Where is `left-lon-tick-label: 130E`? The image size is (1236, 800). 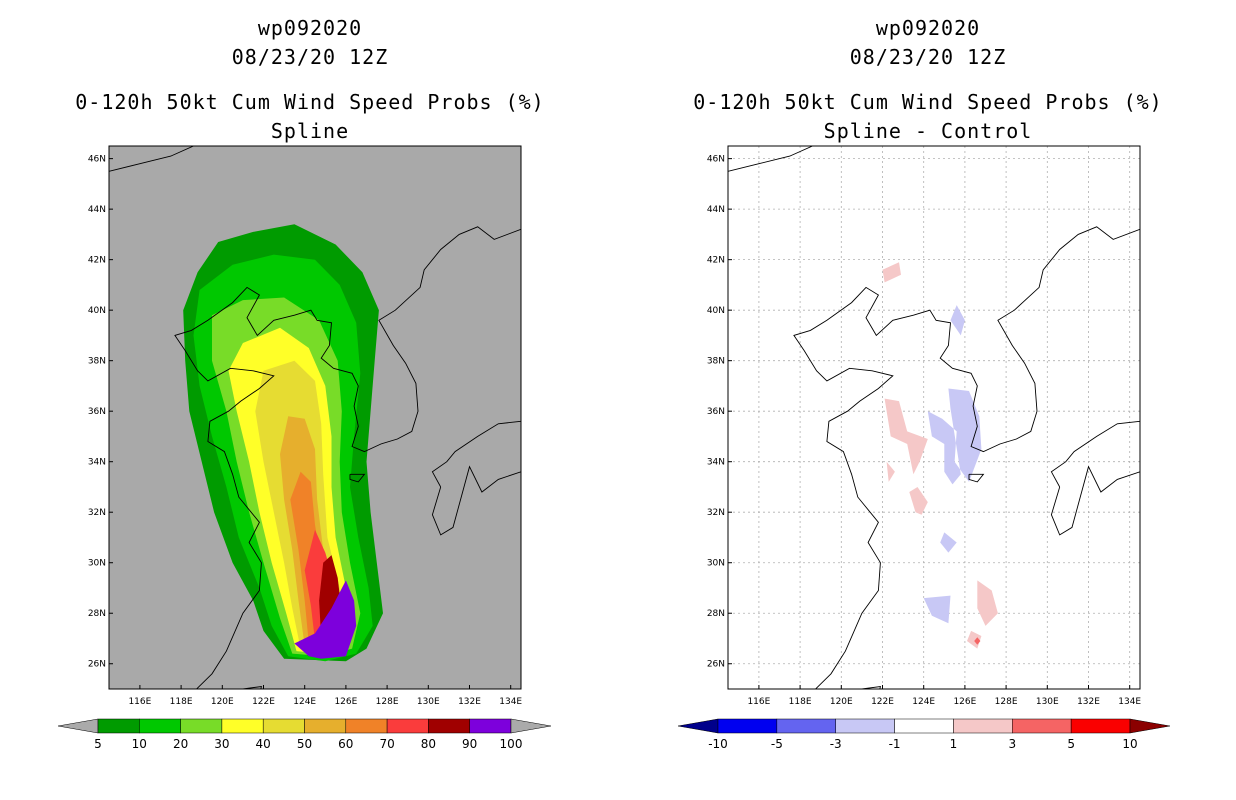
left-lon-tick-label: 130E is located at coordinates (428, 702).